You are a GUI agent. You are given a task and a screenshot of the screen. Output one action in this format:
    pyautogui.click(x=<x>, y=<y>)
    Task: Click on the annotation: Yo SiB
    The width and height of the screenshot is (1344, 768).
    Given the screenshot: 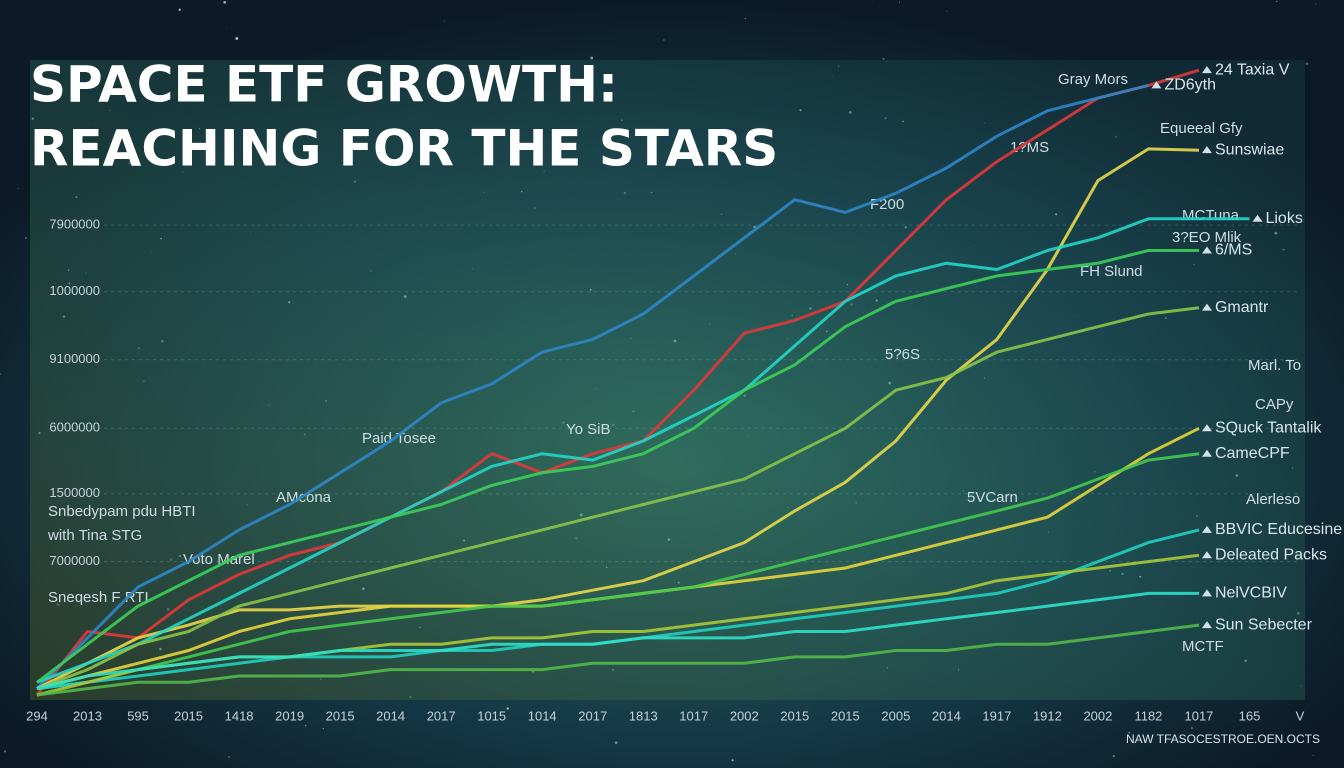 What is the action you would take?
    pyautogui.click(x=588, y=429)
    